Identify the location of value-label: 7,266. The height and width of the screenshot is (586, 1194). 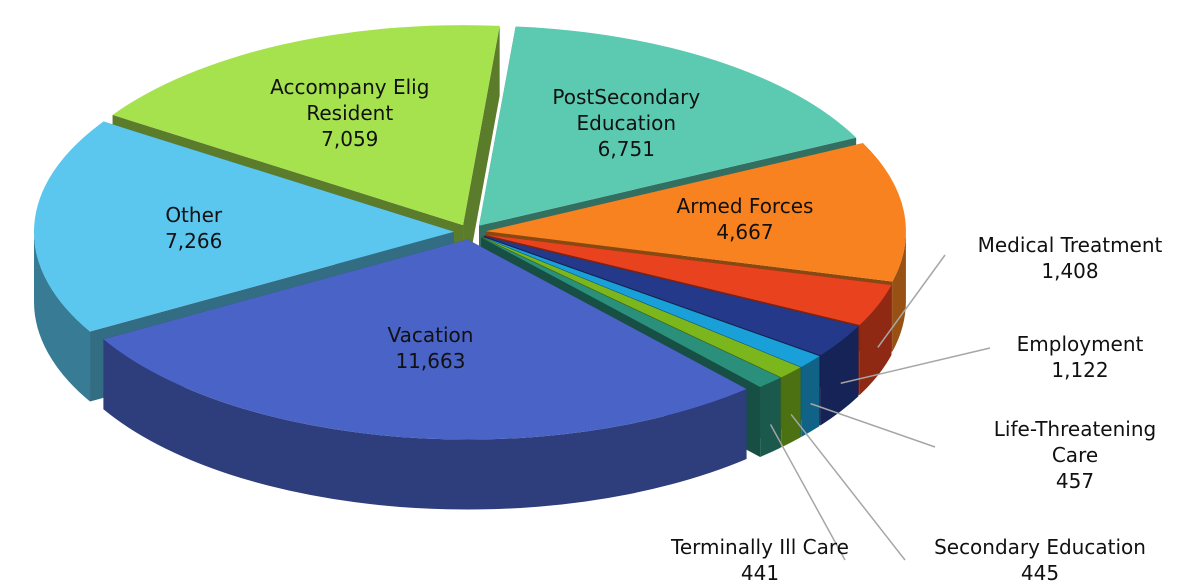
(194, 240).